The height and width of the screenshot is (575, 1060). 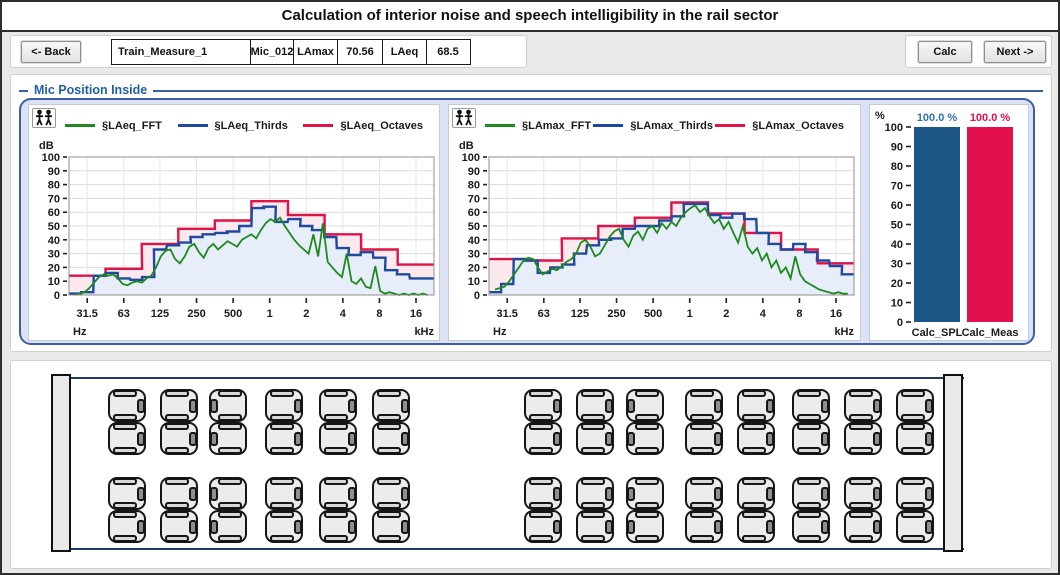 I want to click on legend-label: §LAeq_Octaves, so click(x=381, y=125).